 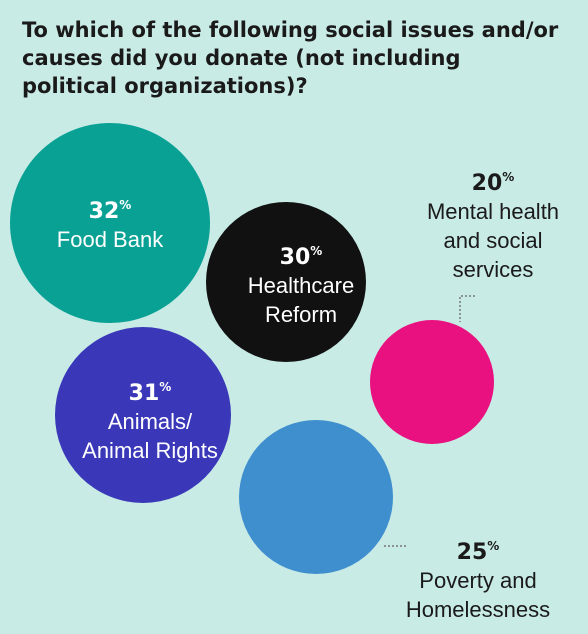 What do you see at coordinates (150, 393) in the screenshot?
I see `value-label-animals-animal-rights: 31%` at bounding box center [150, 393].